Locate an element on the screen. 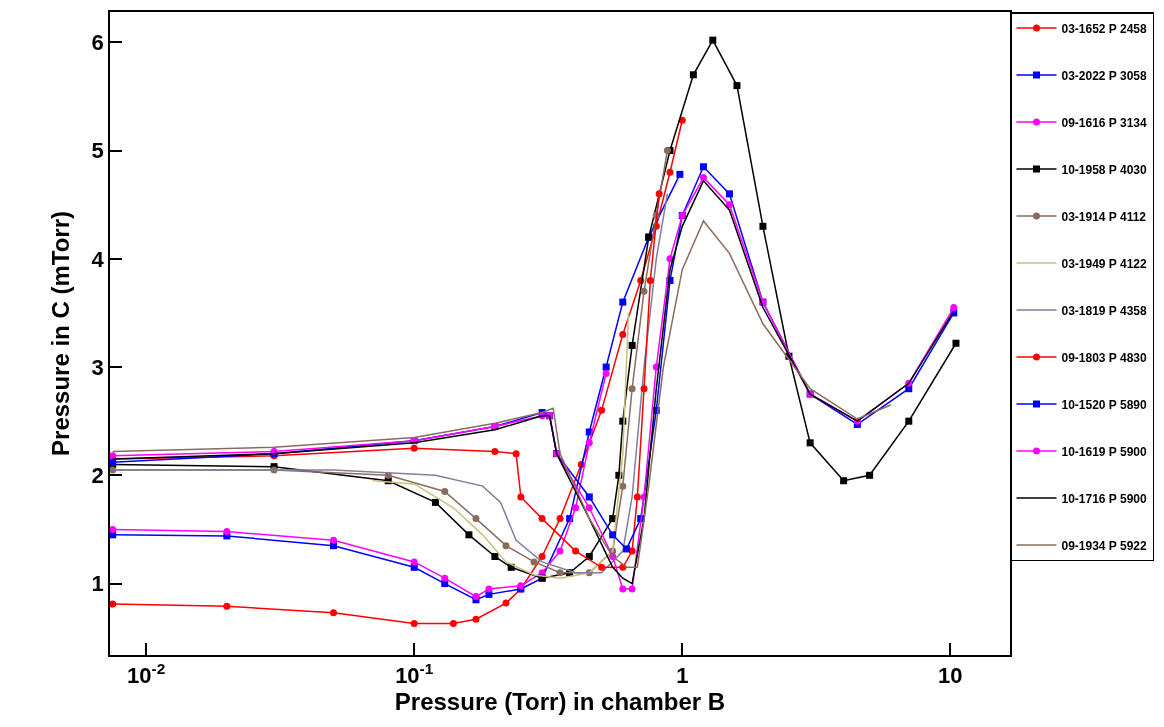 The image size is (1164, 727). legend-label: 10-1958 P 4030 is located at coordinates (1104, 169).